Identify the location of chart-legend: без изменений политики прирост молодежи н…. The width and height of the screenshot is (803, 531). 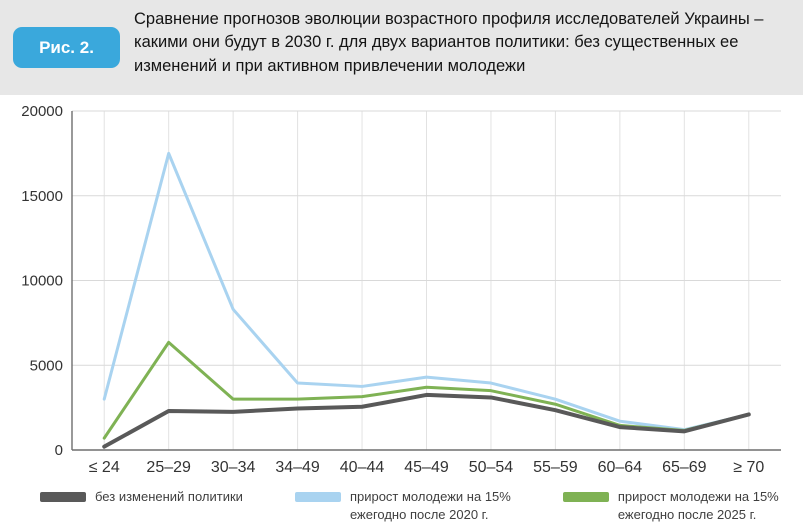
(401, 505).